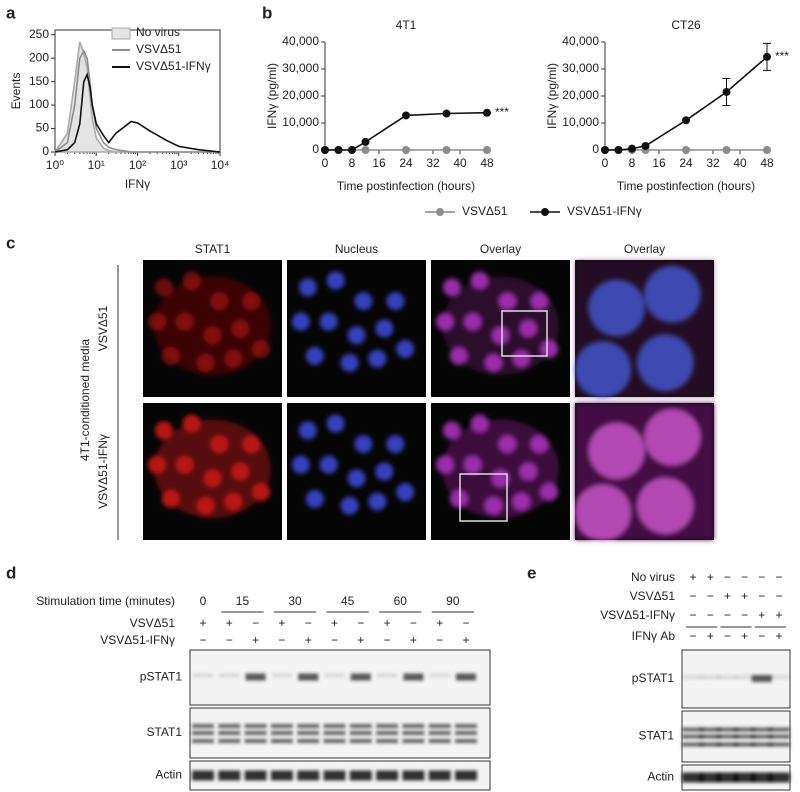  I want to click on time-value: 15, so click(243, 601).